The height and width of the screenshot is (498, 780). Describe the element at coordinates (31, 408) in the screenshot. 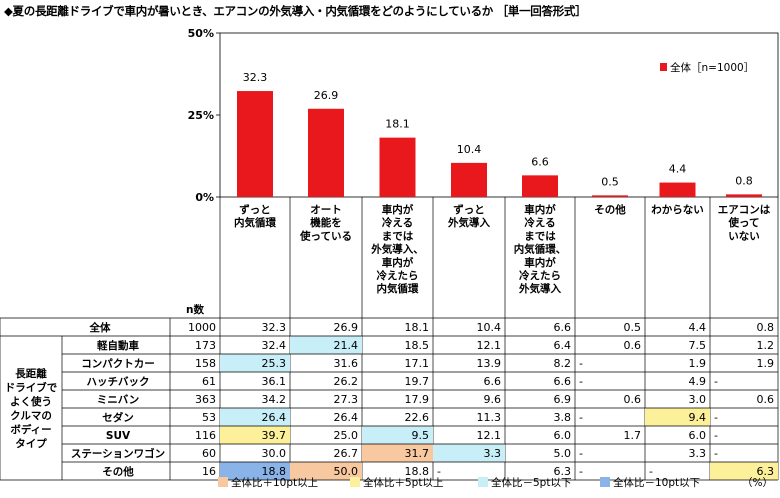

I see `group-label: 長距離ドライブでよく使うクルマのボディータイプ` at that location.